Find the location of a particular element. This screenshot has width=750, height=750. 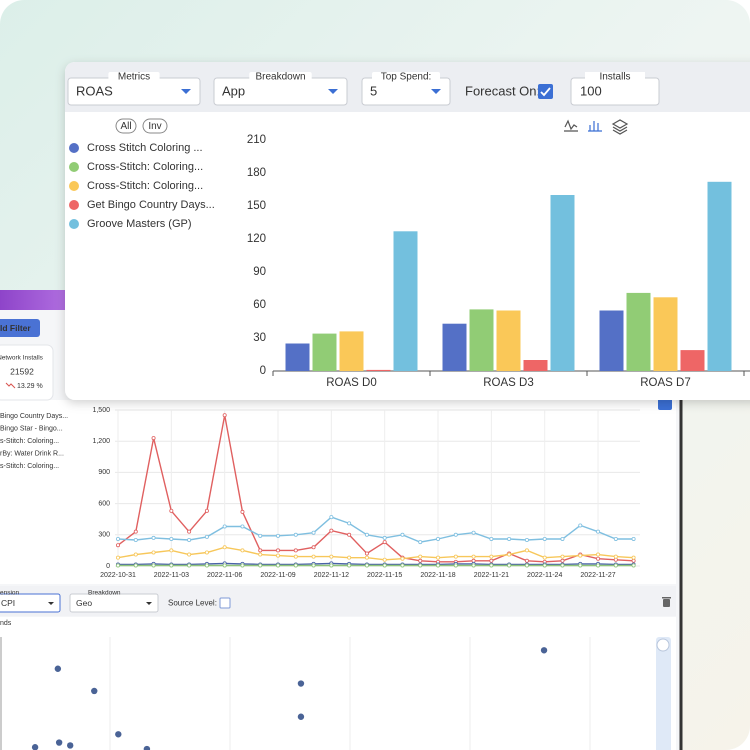

source-level-checkbox is located at coordinates (225, 603).